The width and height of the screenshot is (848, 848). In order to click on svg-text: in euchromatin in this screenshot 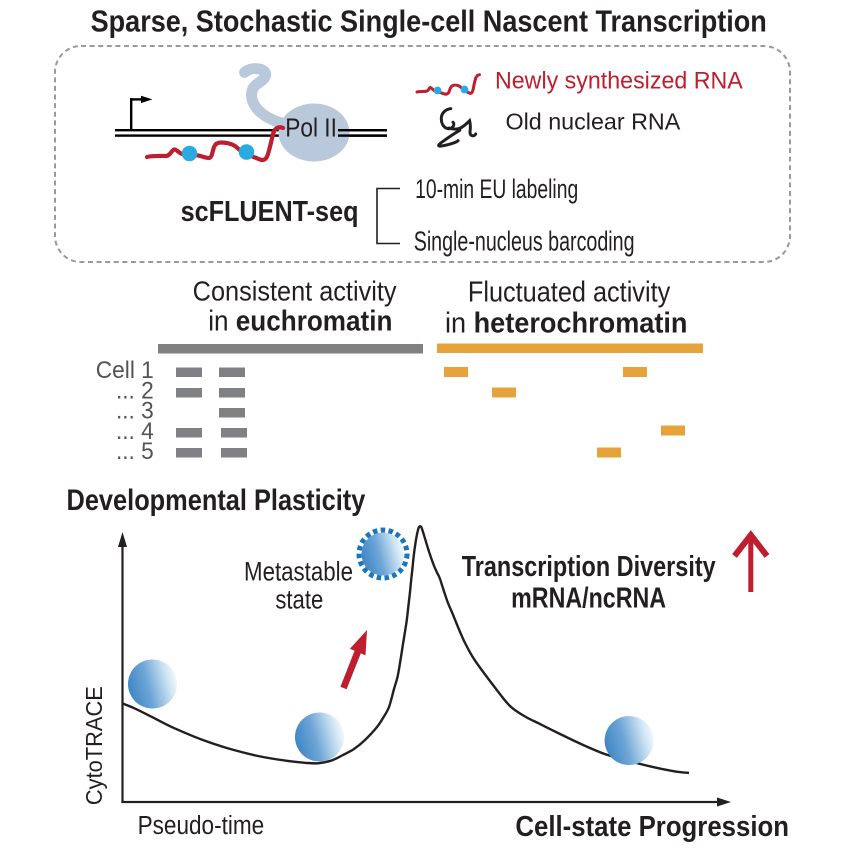, I will do `click(300, 320)`.